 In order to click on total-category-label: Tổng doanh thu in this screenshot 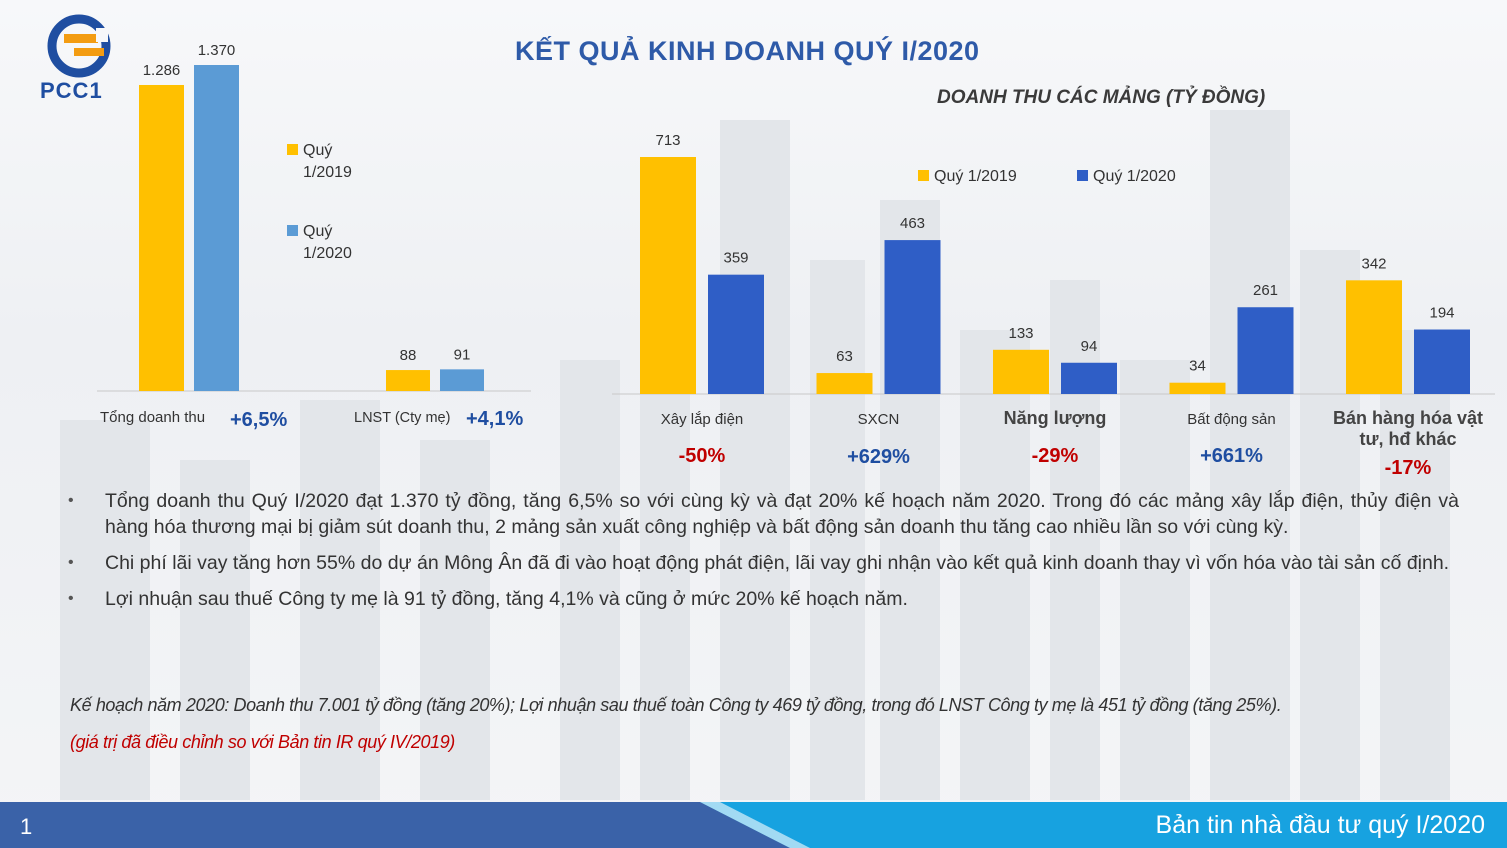, I will do `click(152, 417)`.